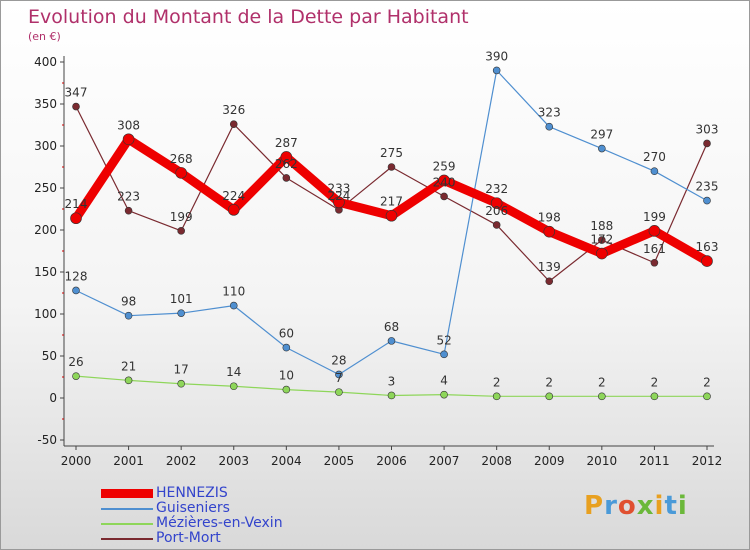 Image resolution: width=750 pixels, height=550 pixels. I want to click on legend-item-port-mort: Port-Mort, so click(192, 538).